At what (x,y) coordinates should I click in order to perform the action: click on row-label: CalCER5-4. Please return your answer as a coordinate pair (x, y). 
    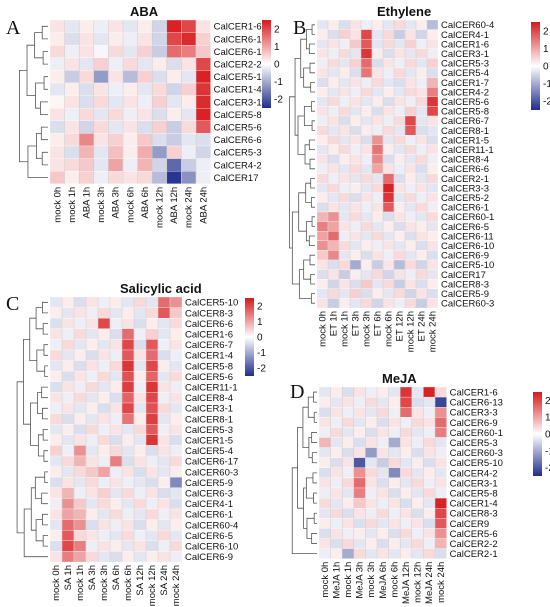
    Looking at the image, I should click on (209, 451).